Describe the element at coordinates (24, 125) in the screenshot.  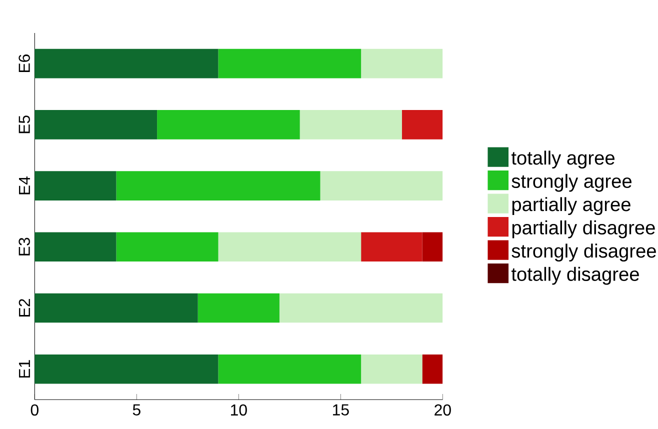
I see `y-tick-label: E5` at that location.